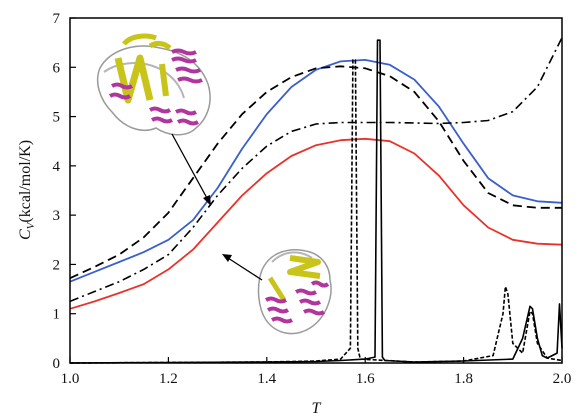  Describe the element at coordinates (57, 118) in the screenshot. I see `y-tick-label: 5` at that location.